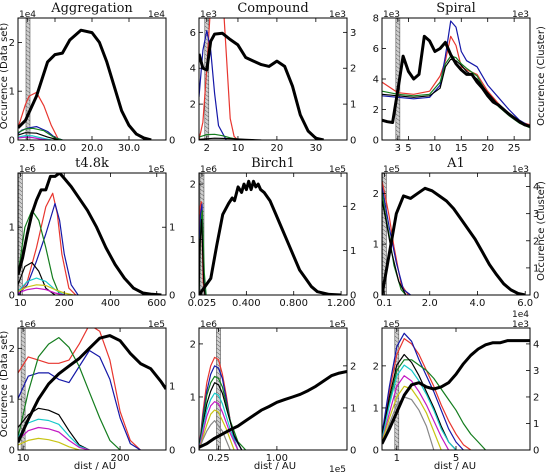 The image size is (550, 474). I want to click on x-tick-label: 6.0, so click(525, 303).